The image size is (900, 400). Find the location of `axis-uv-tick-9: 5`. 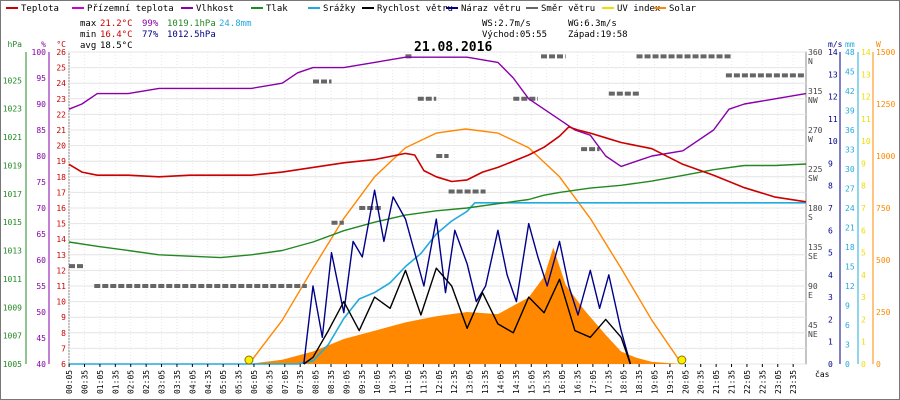

axis-uv-tick-9: 5 is located at coordinates (863, 253).